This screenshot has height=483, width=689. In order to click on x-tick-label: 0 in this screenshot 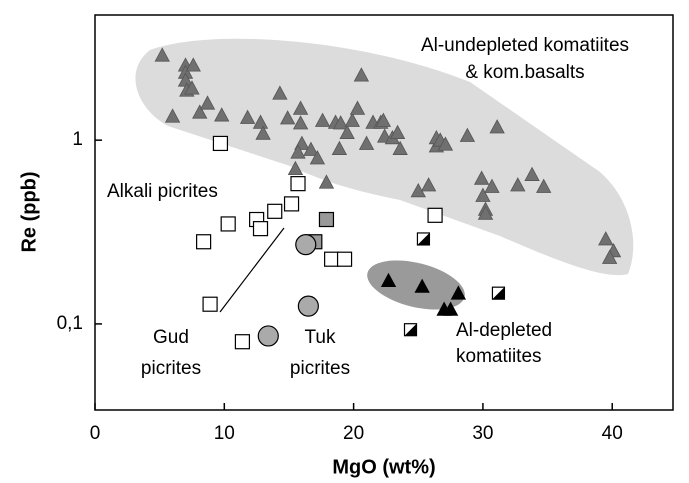, I will do `click(95, 433)`.